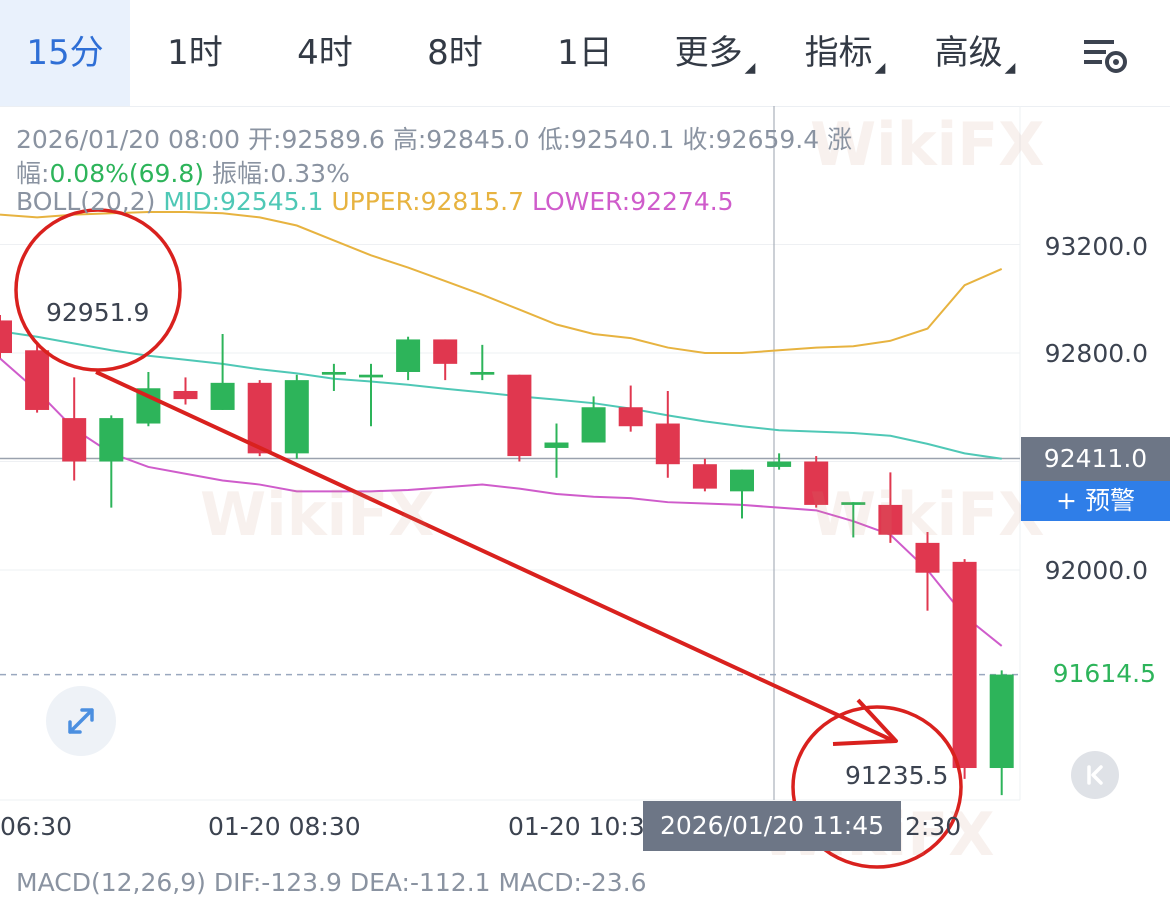 Image resolution: width=1170 pixels, height=897 pixels. I want to click on boll-name: BOLL(20,2), so click(86, 201).